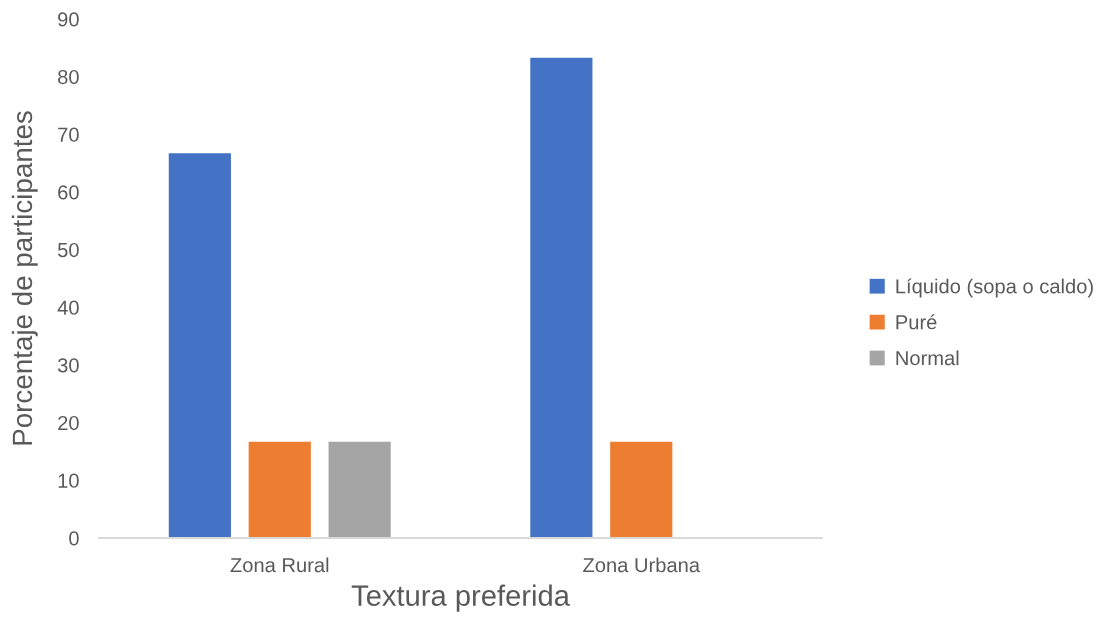  I want to click on y-tick-label: 10, so click(68, 480).